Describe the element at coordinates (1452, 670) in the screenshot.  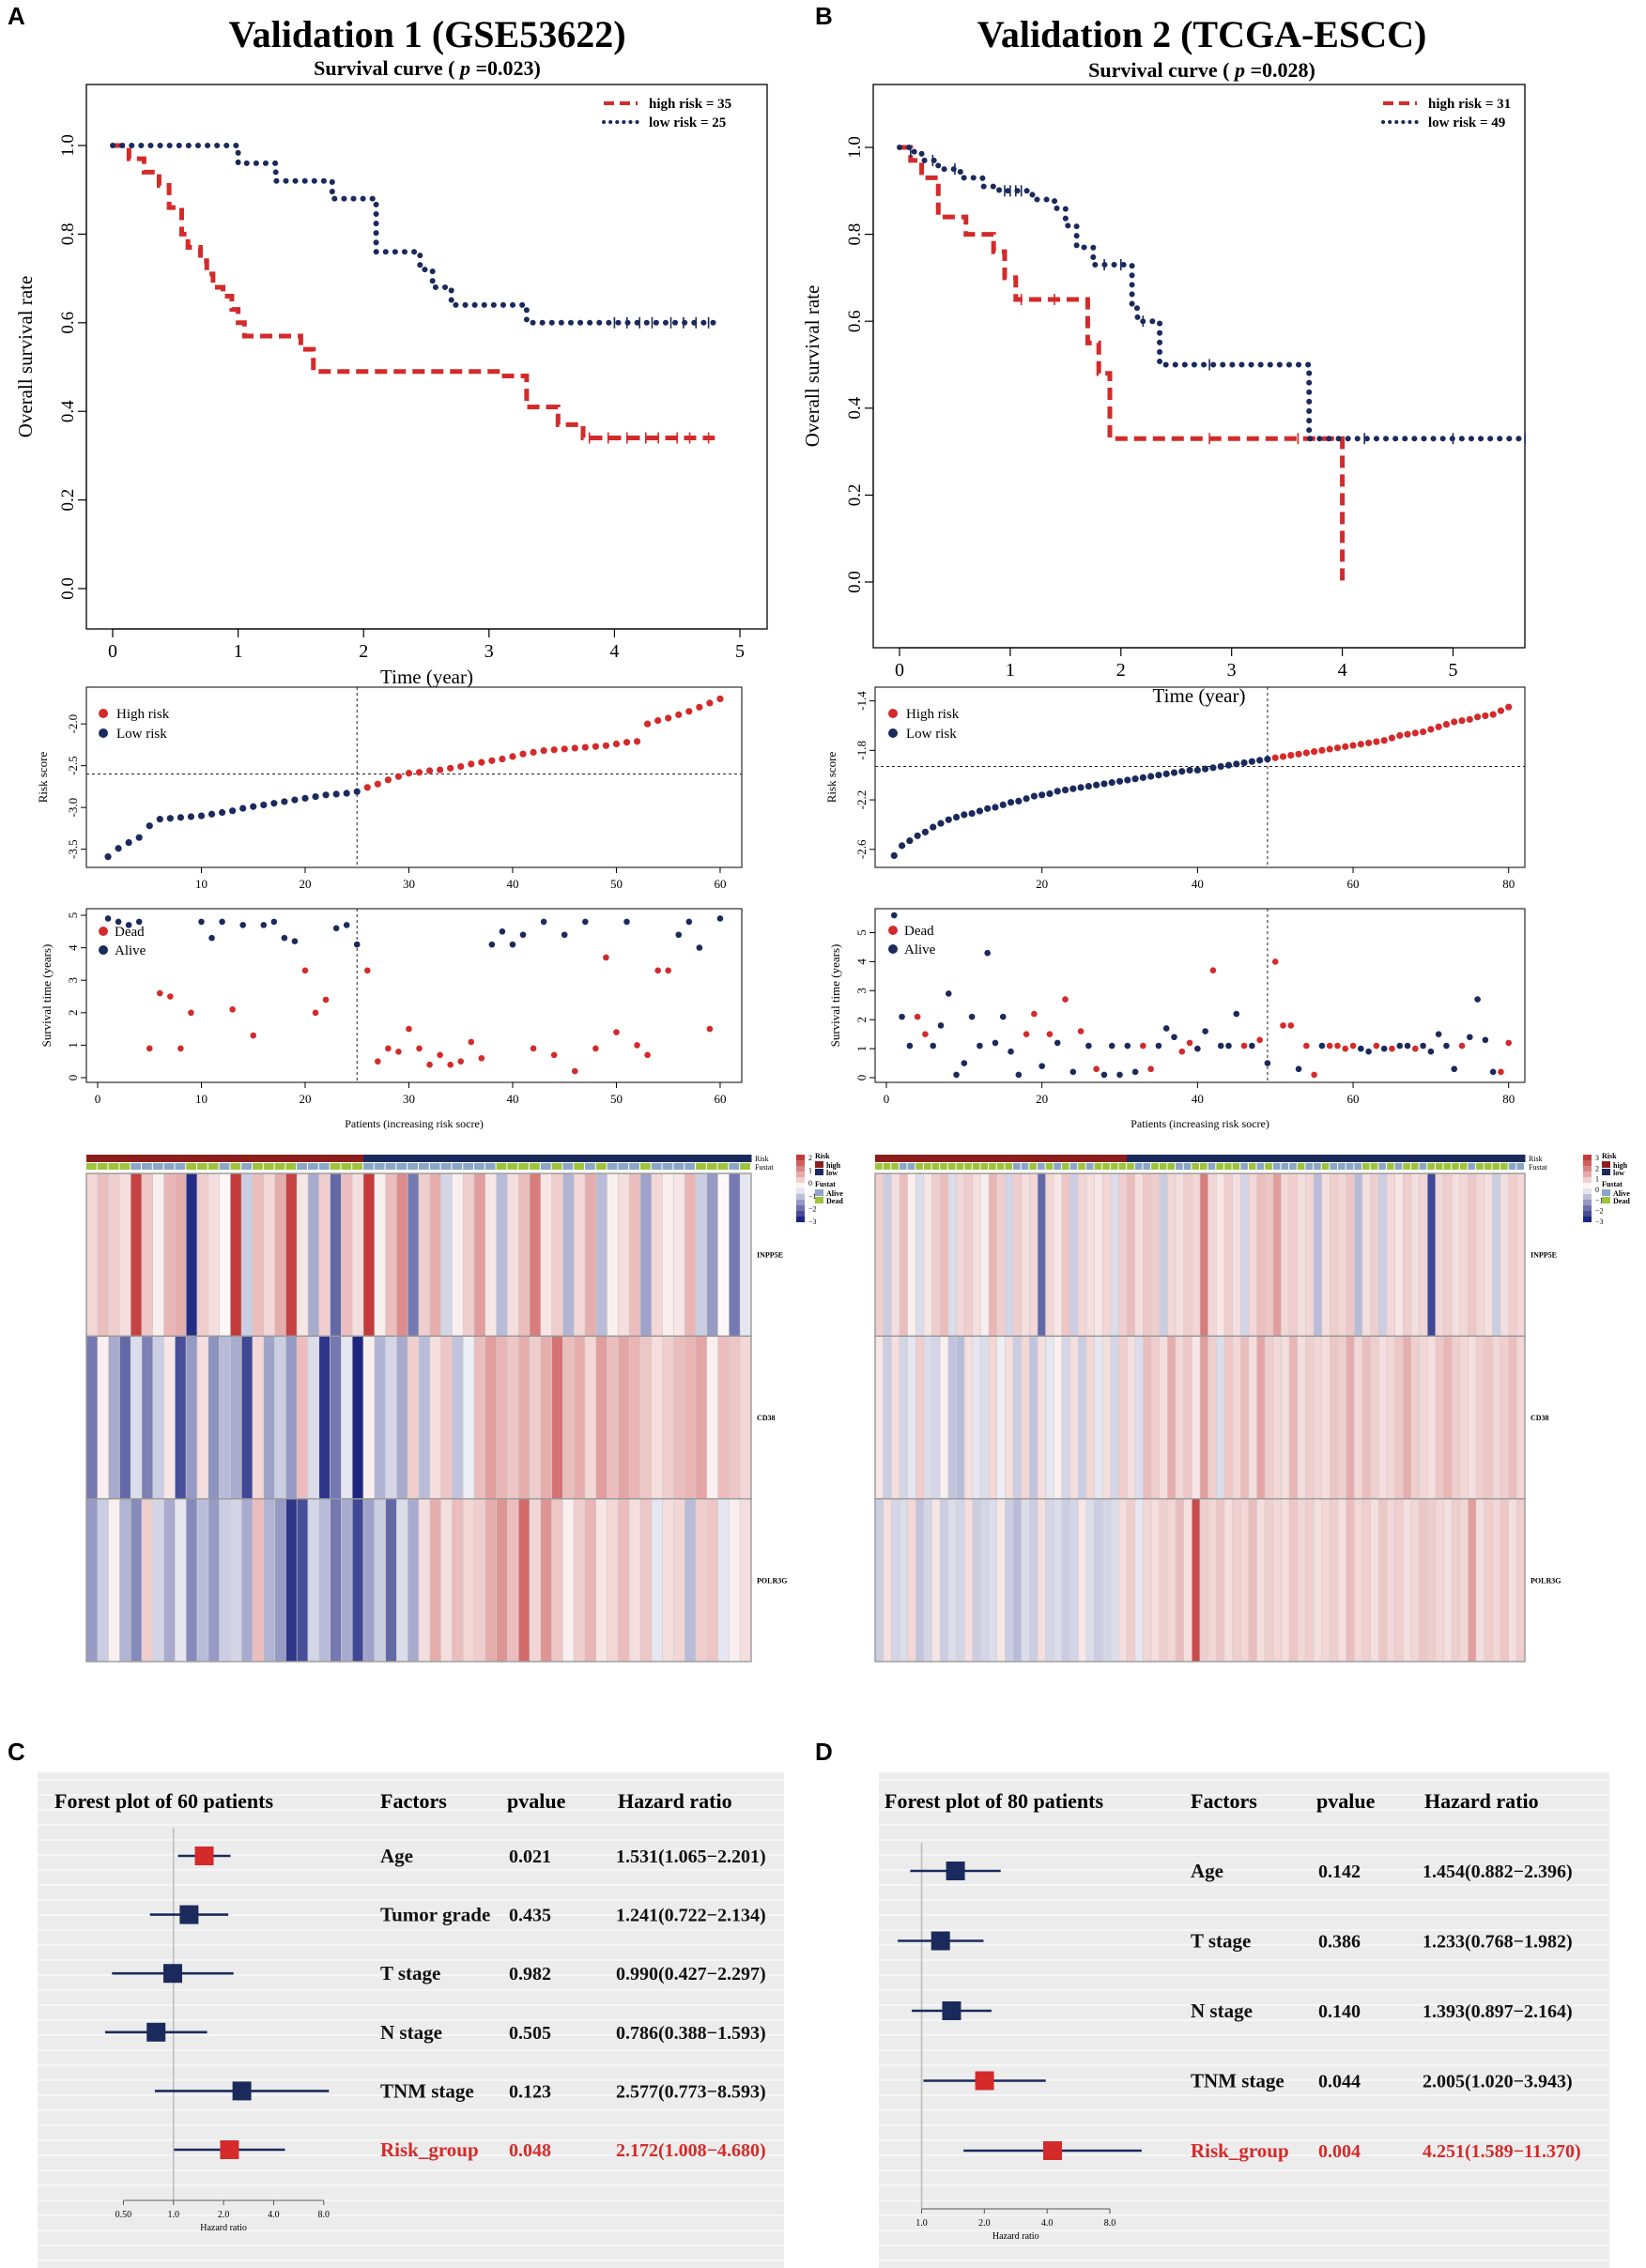
I see `x-tick-label: 5` at that location.